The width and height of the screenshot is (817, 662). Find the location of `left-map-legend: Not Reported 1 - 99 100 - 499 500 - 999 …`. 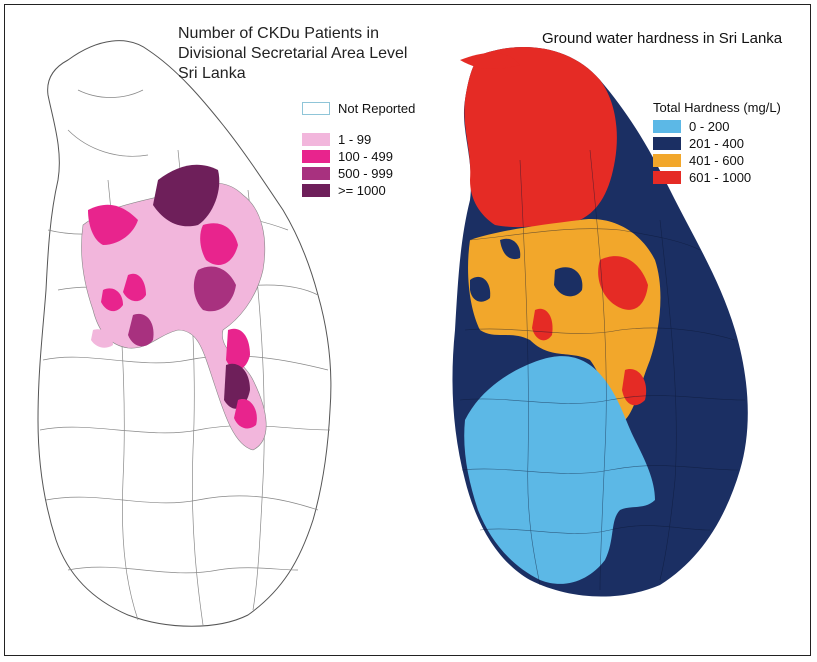

left-map-legend: Not Reported 1 - 99 100 - 499 500 - 999 … is located at coordinates (358, 149).